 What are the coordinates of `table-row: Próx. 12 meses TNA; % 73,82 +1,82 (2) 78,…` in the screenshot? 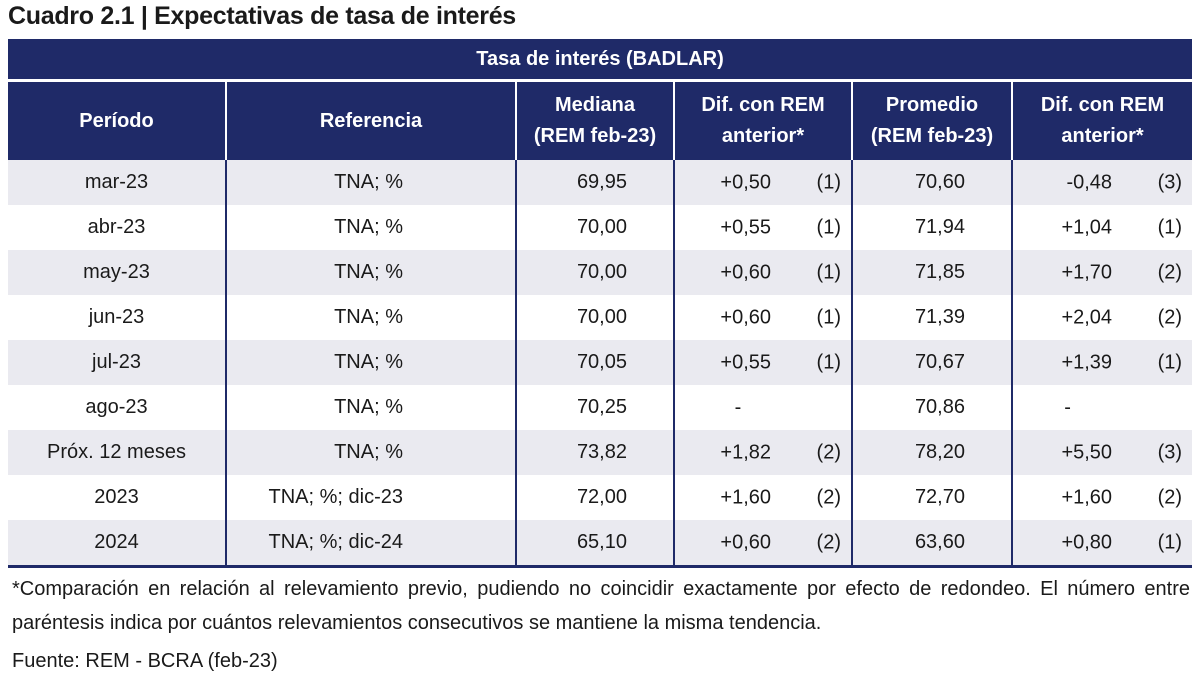 It's located at (600, 452).